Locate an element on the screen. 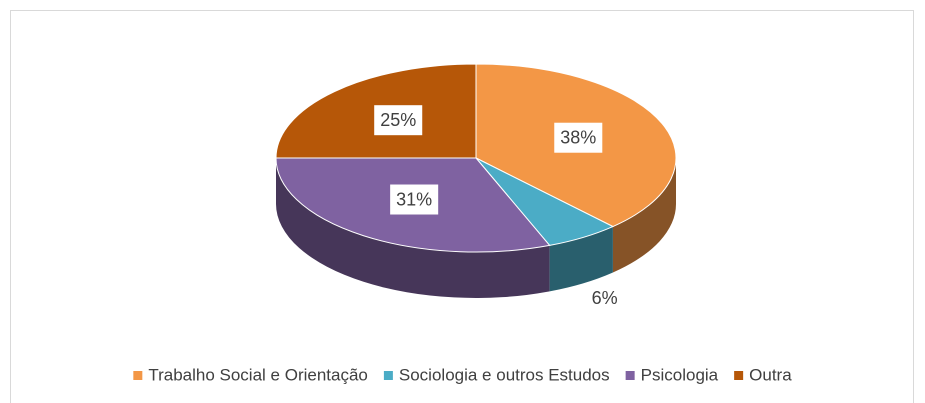 The image size is (925, 403). data-label: 25% is located at coordinates (398, 120).